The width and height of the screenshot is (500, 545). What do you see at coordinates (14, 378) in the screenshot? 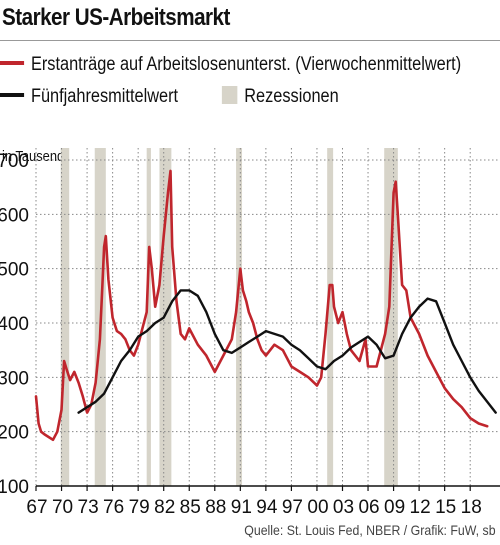
I see `y-tick-label-300: 300` at bounding box center [14, 378].